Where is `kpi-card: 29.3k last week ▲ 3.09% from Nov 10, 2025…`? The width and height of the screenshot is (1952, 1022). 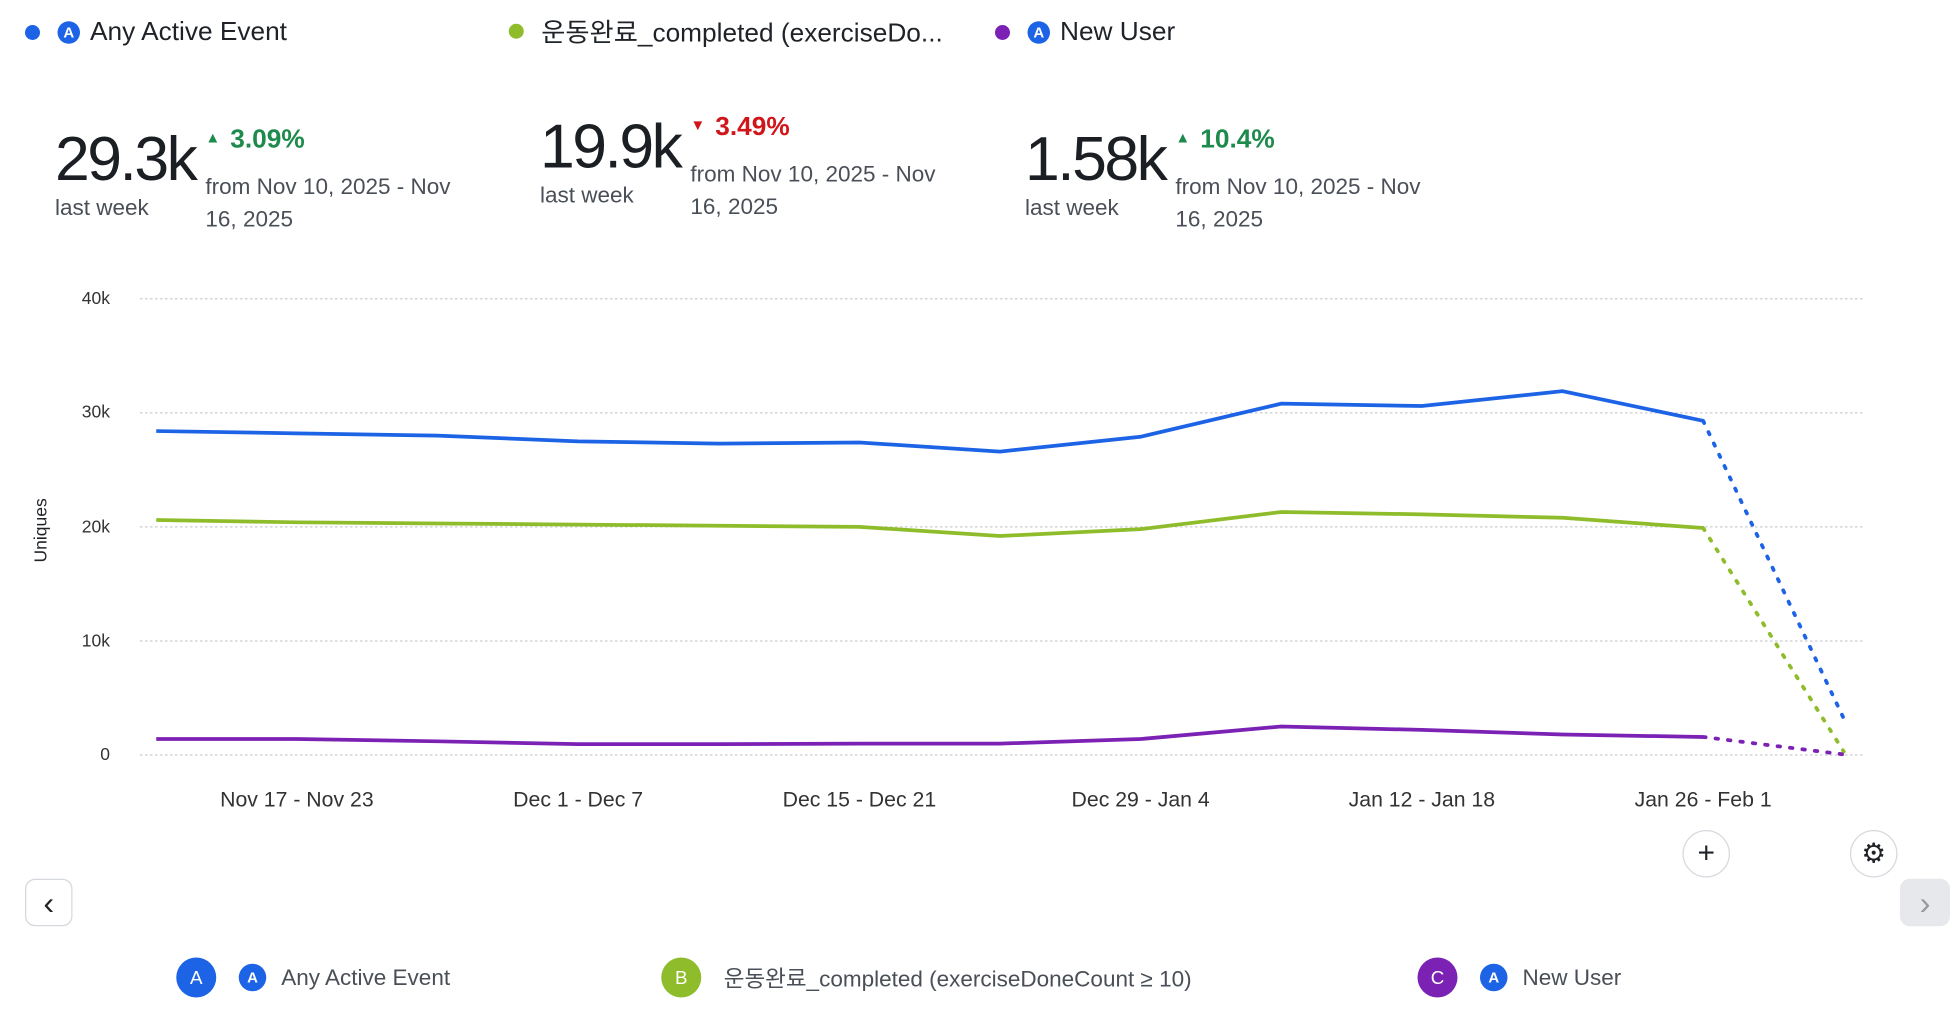 kpi-card: 29.3k last week ▲ 3.09% from Nov 10, 2025… is located at coordinates (267, 179).